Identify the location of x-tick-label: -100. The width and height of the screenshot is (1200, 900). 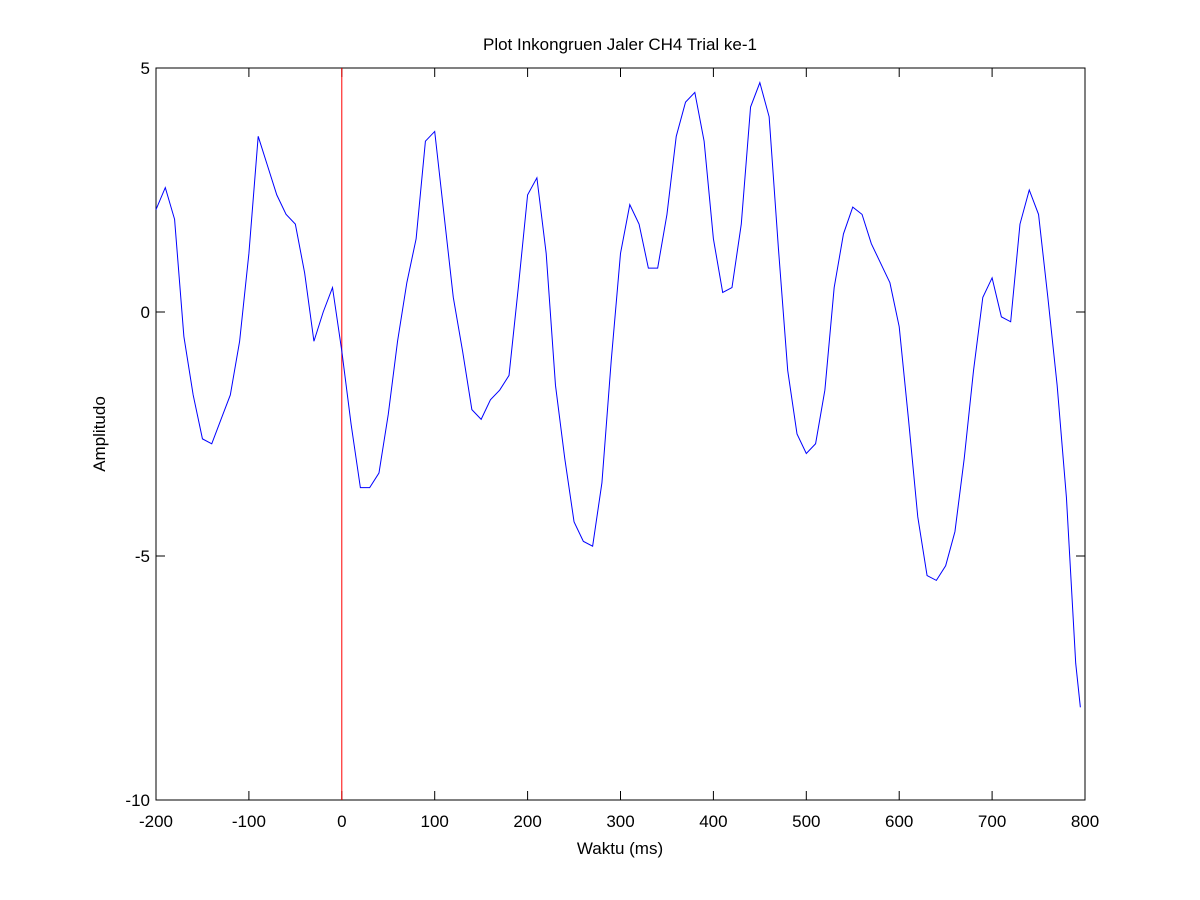
(249, 821).